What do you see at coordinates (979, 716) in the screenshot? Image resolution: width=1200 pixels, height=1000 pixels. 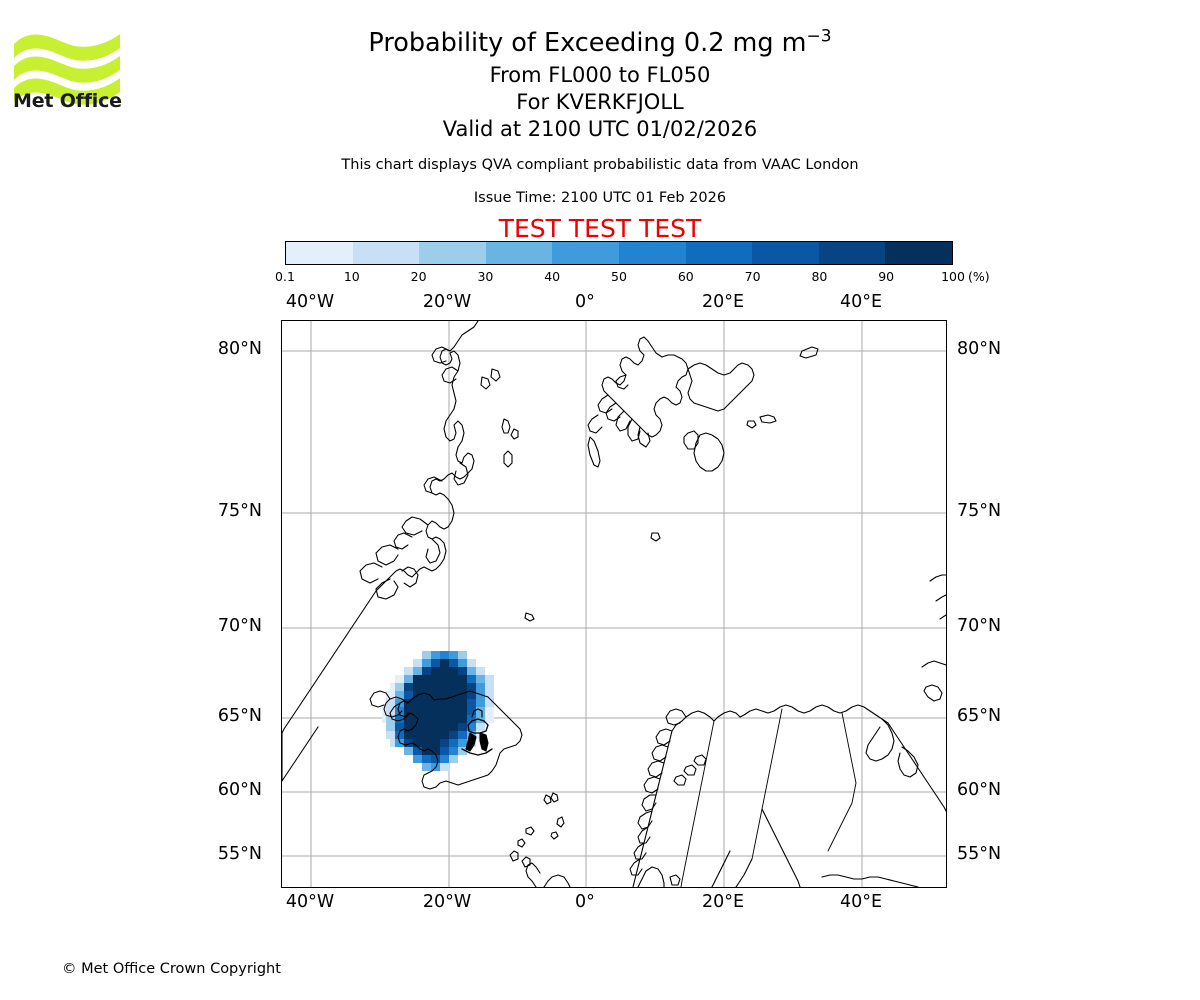 I see `lat-label-right-65n: 65°N` at bounding box center [979, 716].